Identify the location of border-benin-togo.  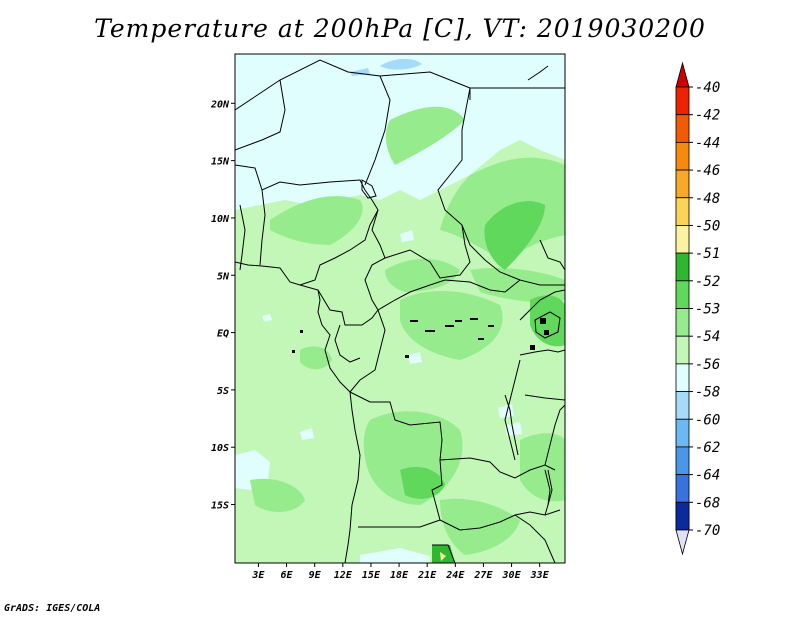
(262, 227).